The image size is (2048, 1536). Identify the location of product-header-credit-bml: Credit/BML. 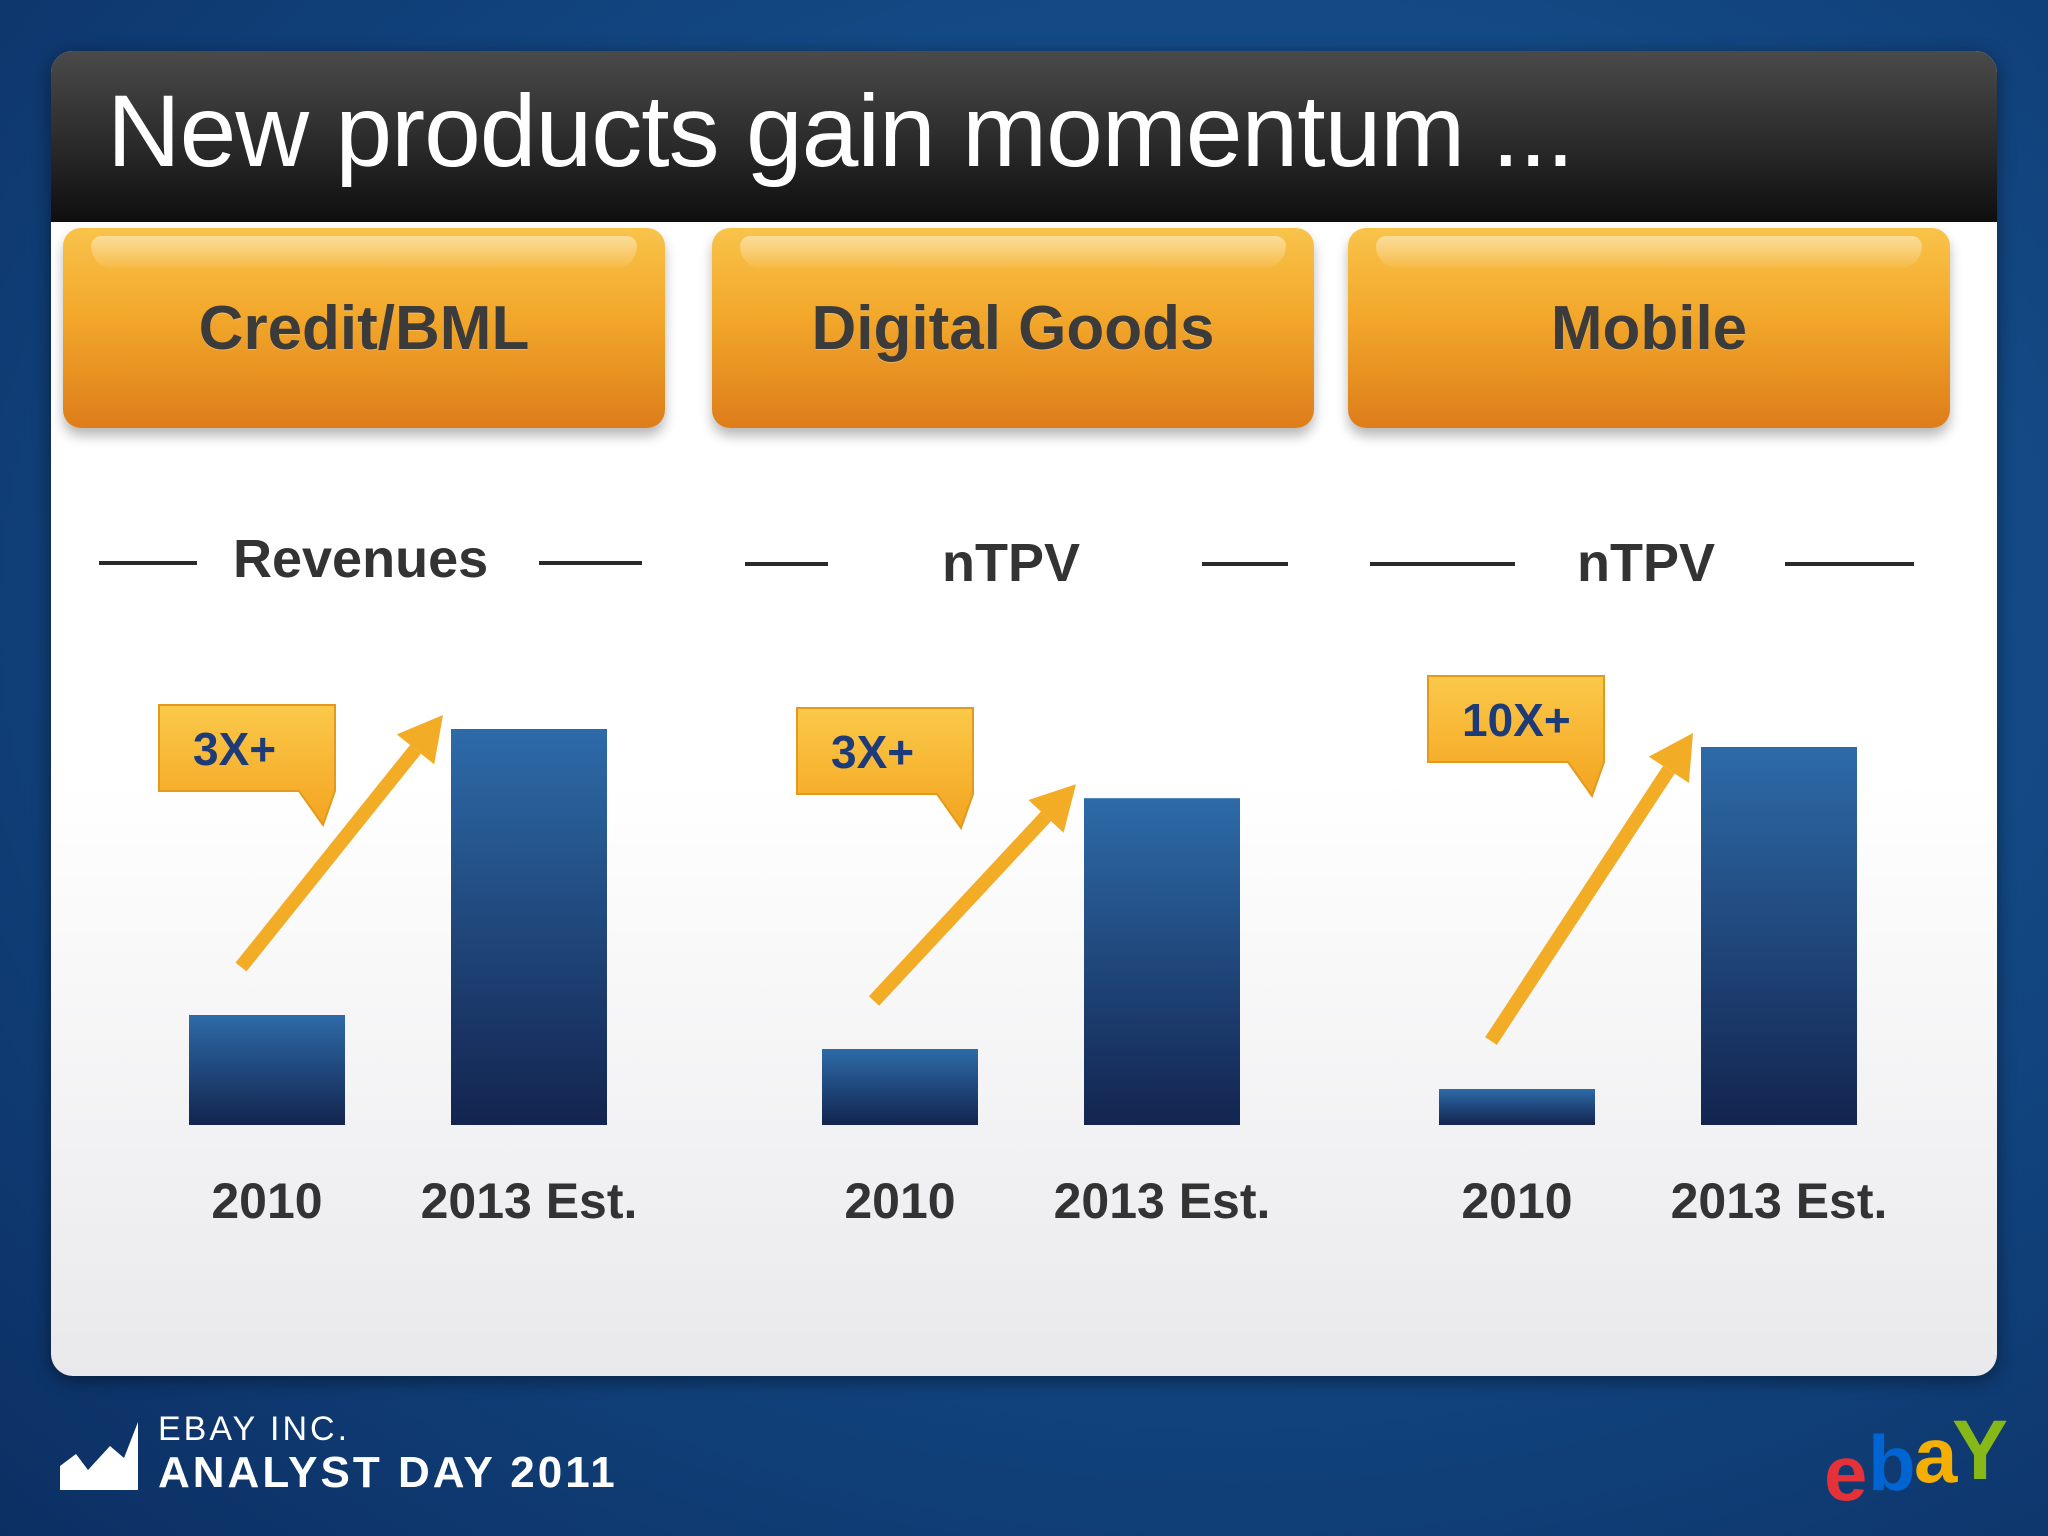
(364, 328).